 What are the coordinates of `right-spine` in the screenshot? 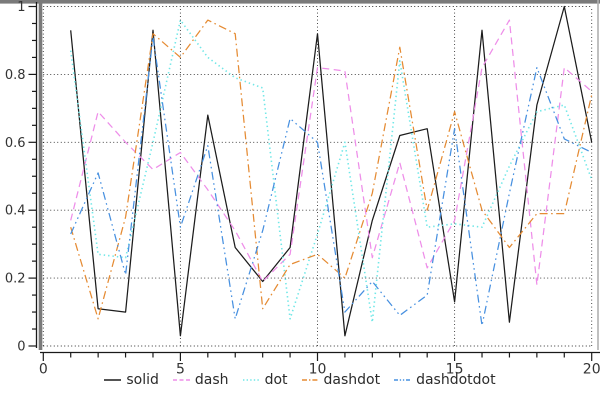 It's located at (598, 175).